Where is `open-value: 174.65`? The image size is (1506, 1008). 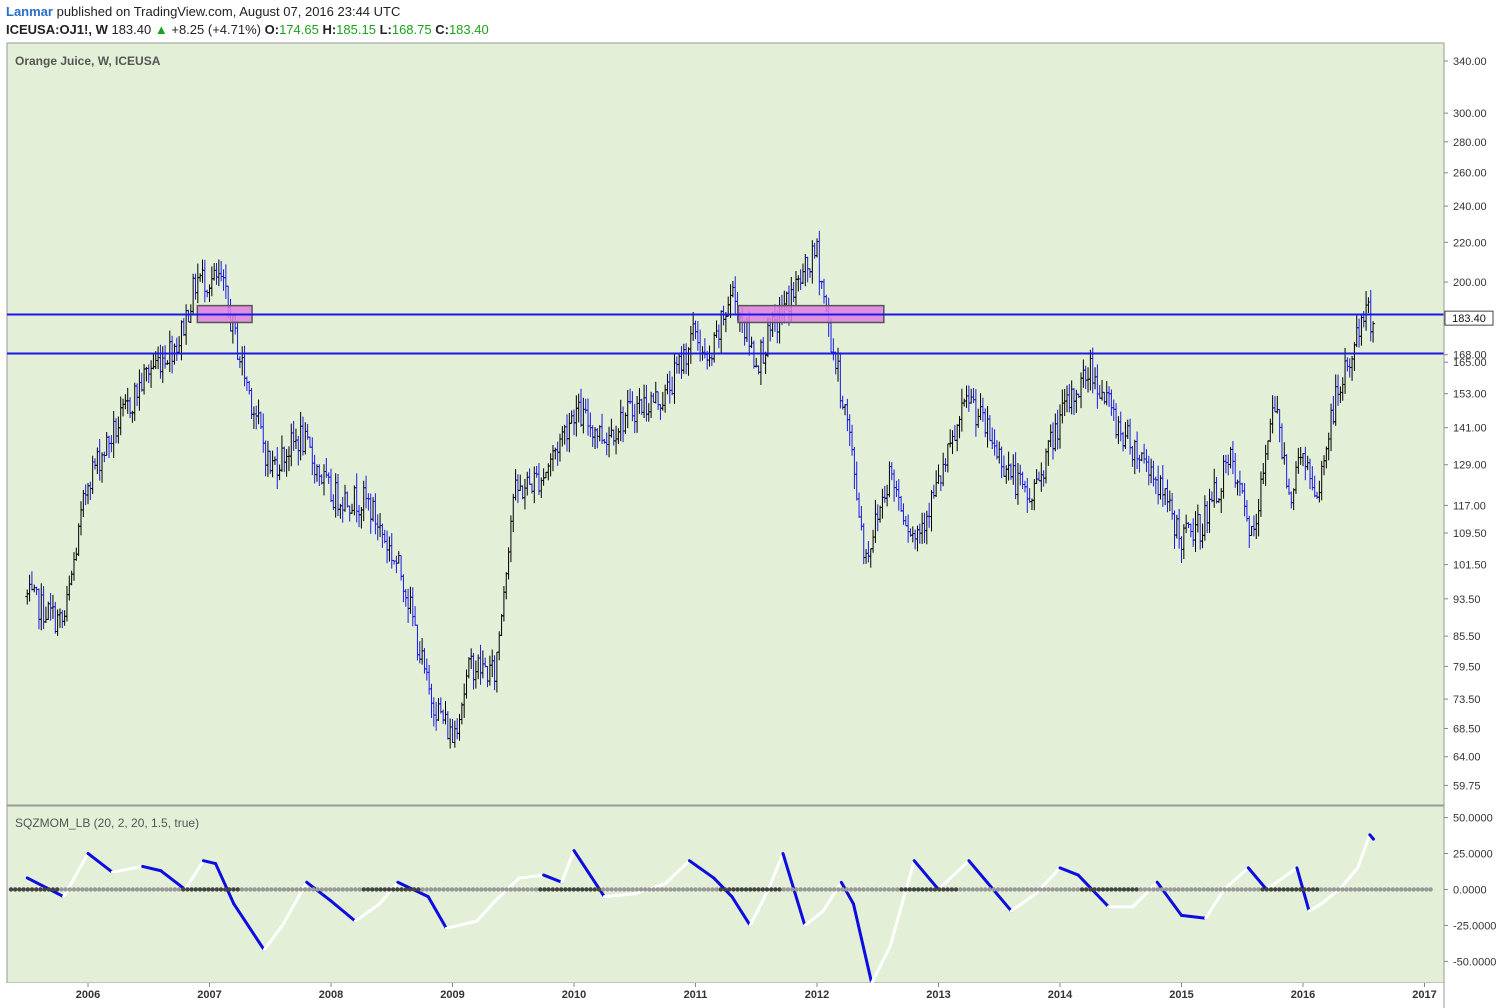
open-value: 174.65 is located at coordinates (299, 29).